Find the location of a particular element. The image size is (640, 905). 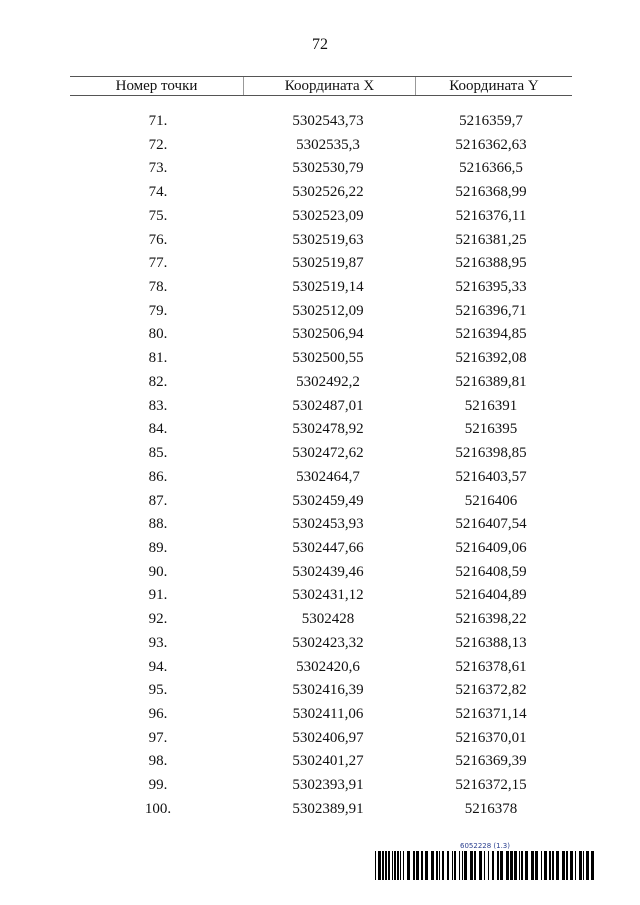

coordinate-y-cell: 5216394,85 is located at coordinates (491, 334).